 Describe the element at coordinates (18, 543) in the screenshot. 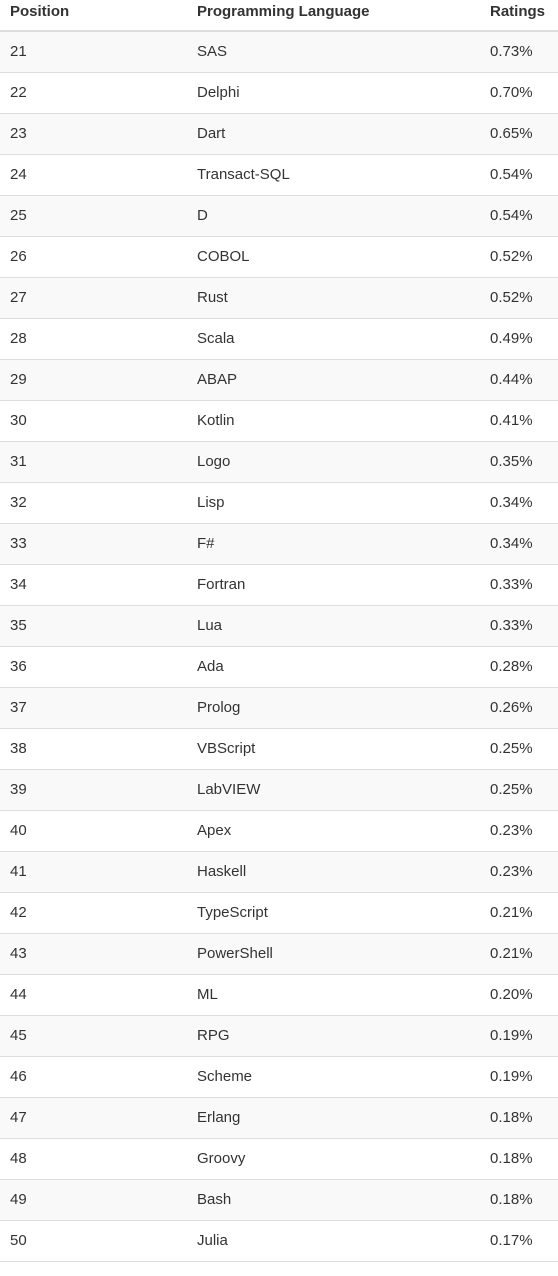

I see `position-cell: 33` at that location.